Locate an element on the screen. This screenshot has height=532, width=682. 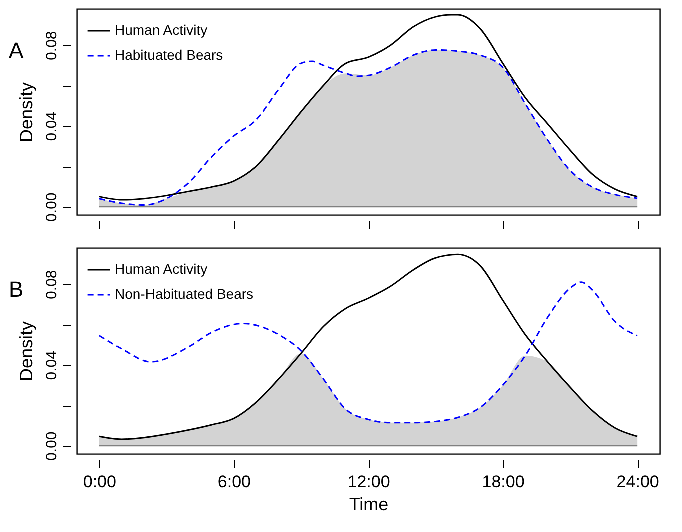
x-tick-label: 24:00 is located at coordinates (638, 482).